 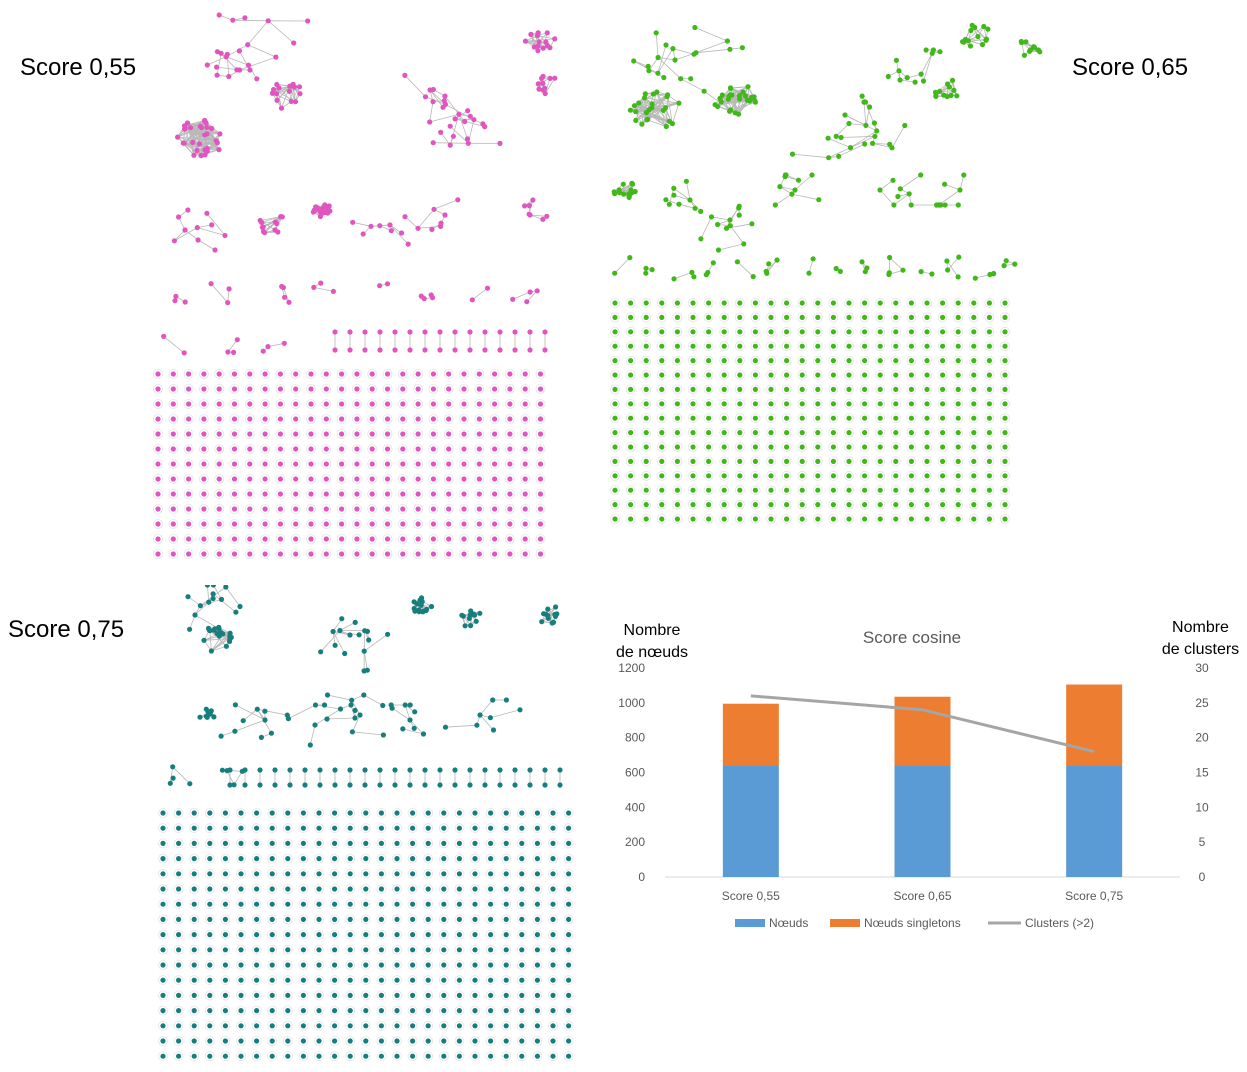 I want to click on chart-title: Score cosine, so click(x=912, y=637).